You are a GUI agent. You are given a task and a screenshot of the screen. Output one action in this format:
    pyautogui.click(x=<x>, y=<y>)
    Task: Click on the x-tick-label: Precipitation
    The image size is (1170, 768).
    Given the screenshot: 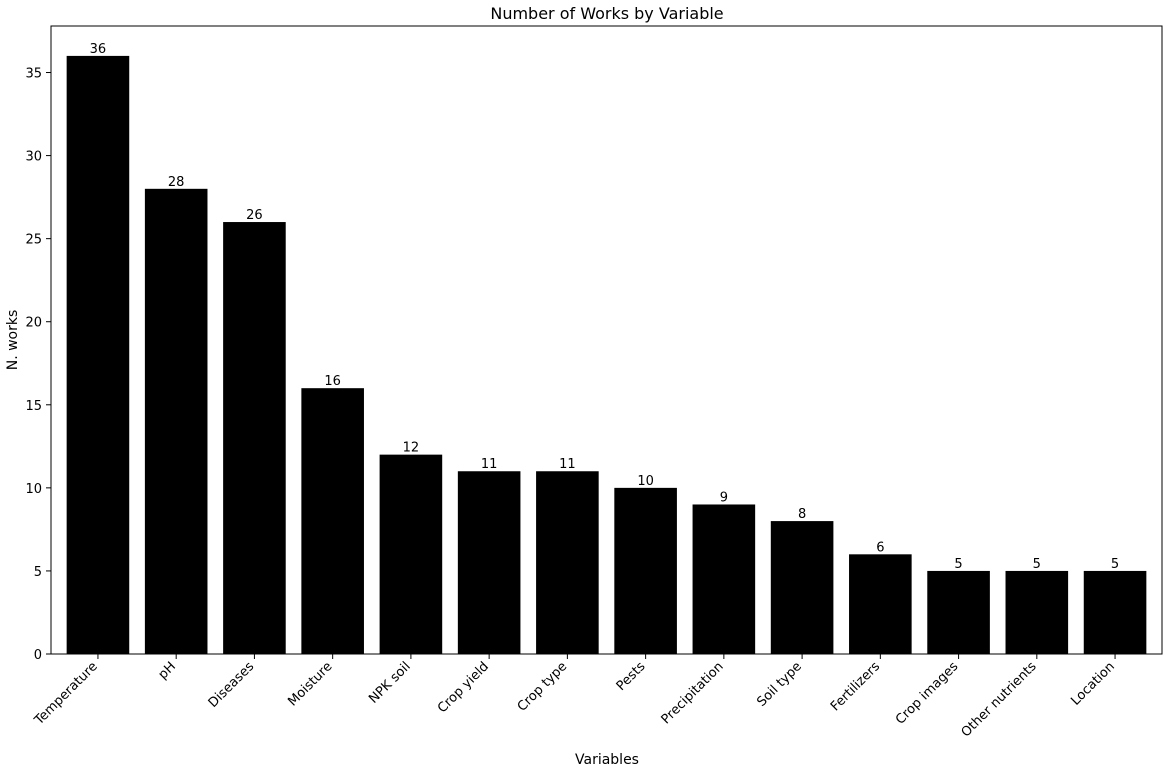 What is the action you would take?
    pyautogui.click(x=693, y=693)
    